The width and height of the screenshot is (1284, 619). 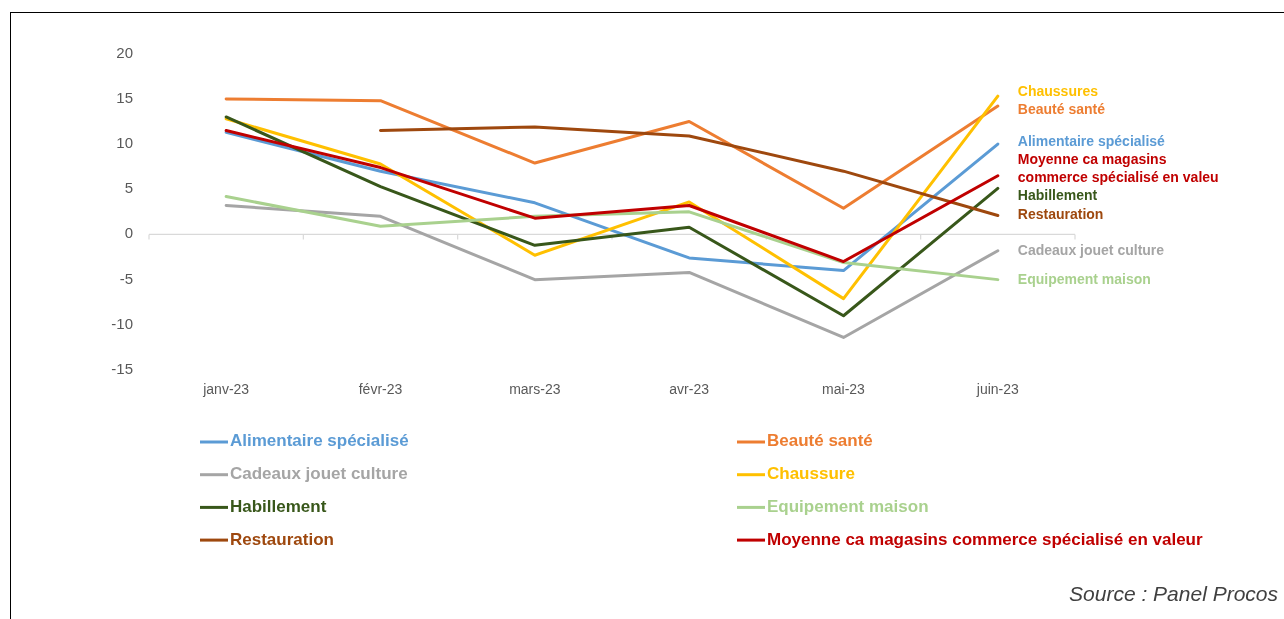 What do you see at coordinates (689, 388) in the screenshot?
I see `x-tick-label: avr-23` at bounding box center [689, 388].